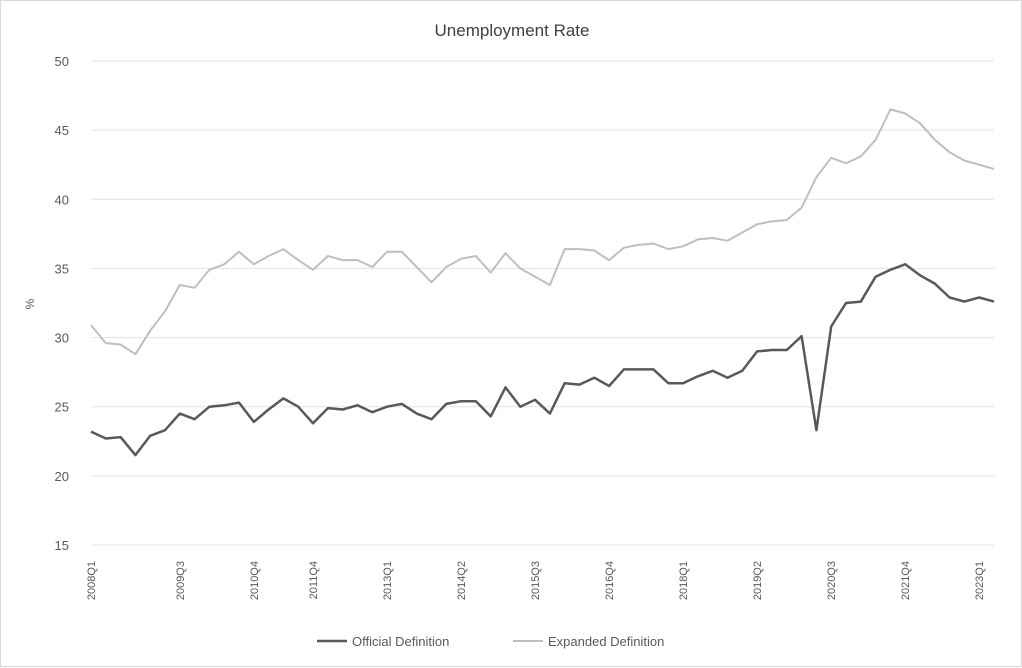 The image size is (1022, 668). Describe the element at coordinates (62, 476) in the screenshot. I see `y-tick-label: 20` at that location.